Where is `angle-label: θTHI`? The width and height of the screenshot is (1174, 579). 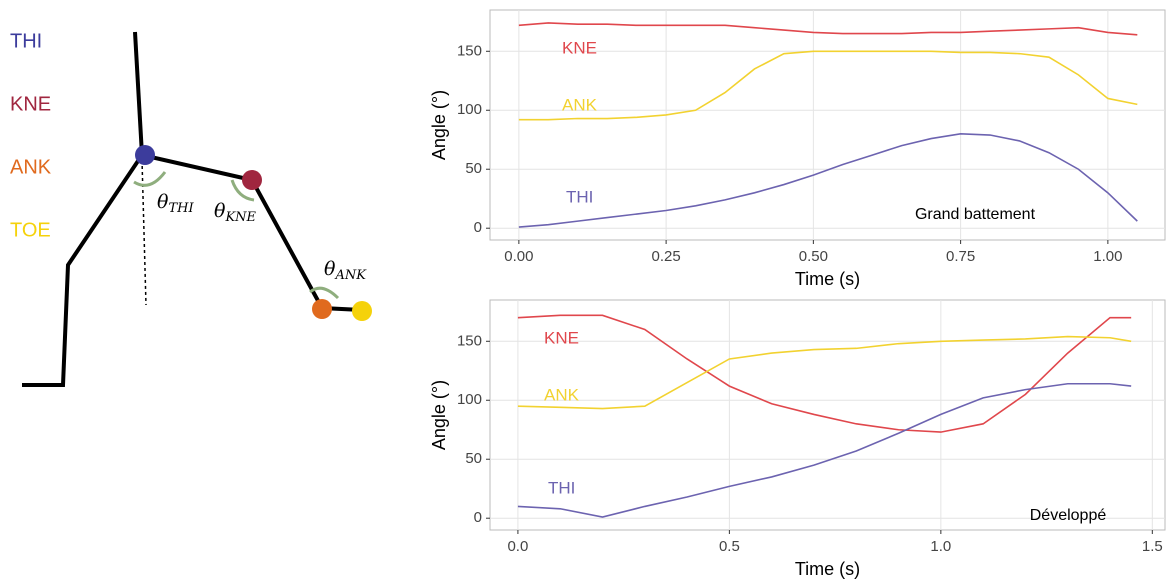
angle-label: θTHI is located at coordinates (175, 203).